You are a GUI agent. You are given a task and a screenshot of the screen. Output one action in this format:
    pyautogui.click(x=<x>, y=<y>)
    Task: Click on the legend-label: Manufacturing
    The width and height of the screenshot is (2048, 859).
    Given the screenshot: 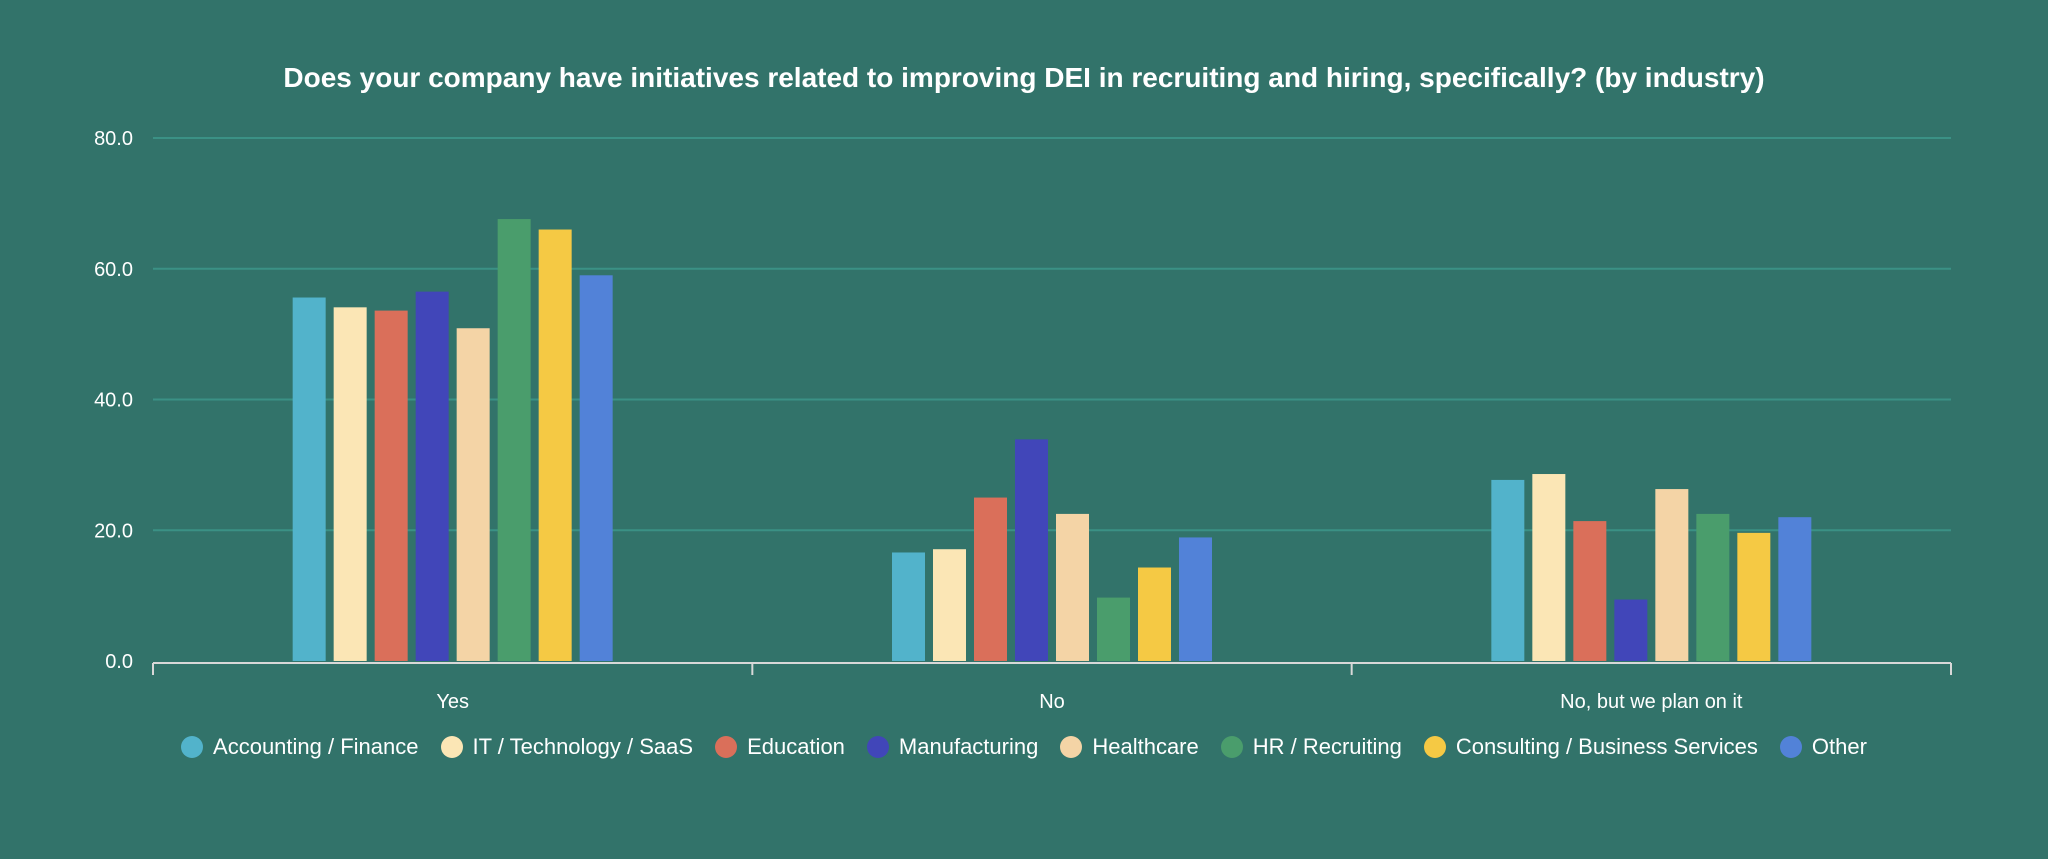 What is the action you would take?
    pyautogui.click(x=968, y=746)
    